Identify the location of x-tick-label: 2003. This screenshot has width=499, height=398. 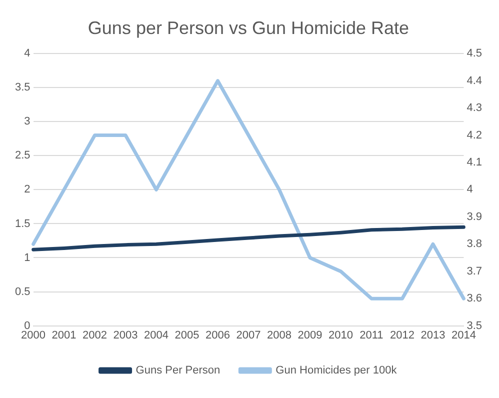
(125, 335).